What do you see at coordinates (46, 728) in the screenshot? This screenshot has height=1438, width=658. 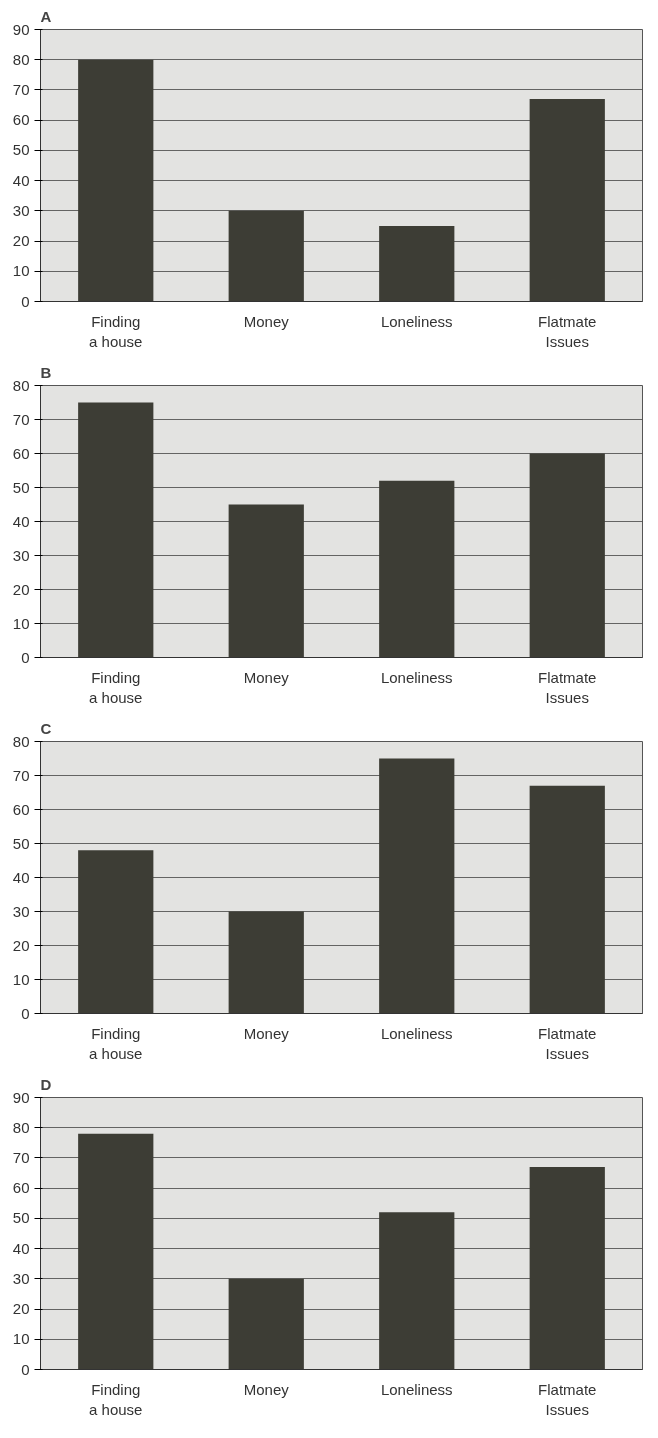 I see `chart-title: C` at bounding box center [46, 728].